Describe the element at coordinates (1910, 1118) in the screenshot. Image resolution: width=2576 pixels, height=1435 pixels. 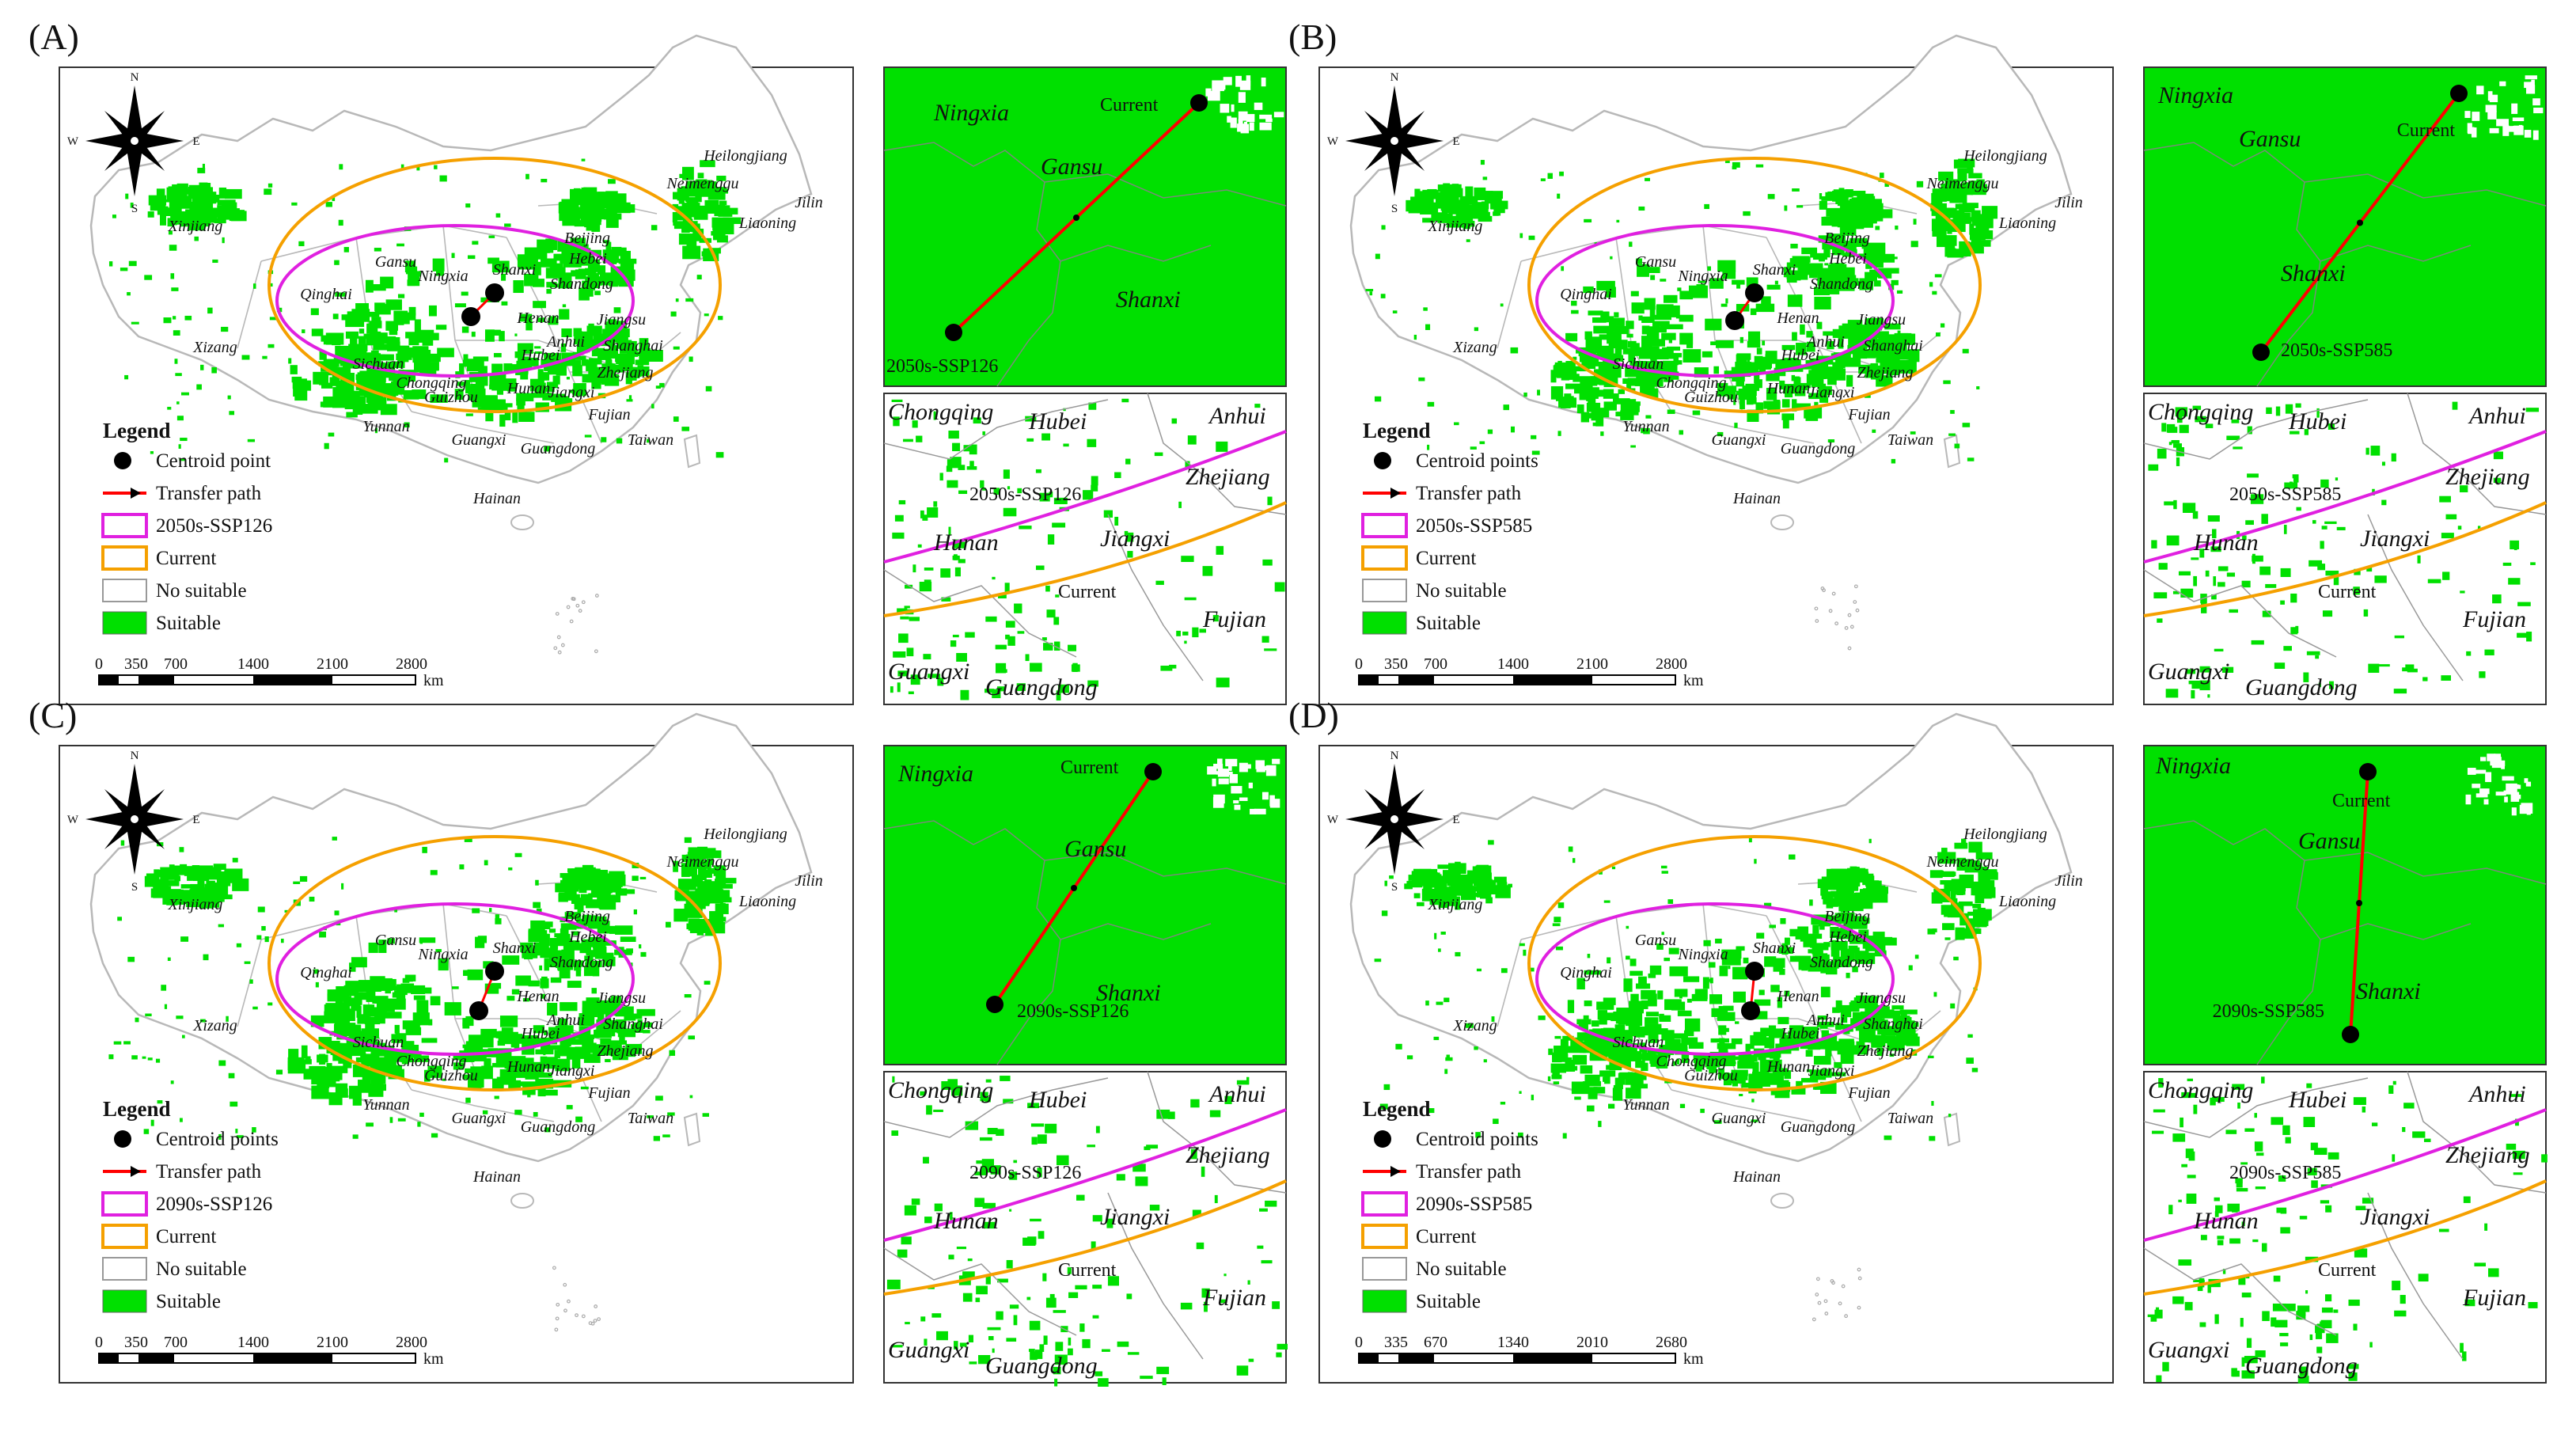
I see `province-label: Taiwan` at that location.